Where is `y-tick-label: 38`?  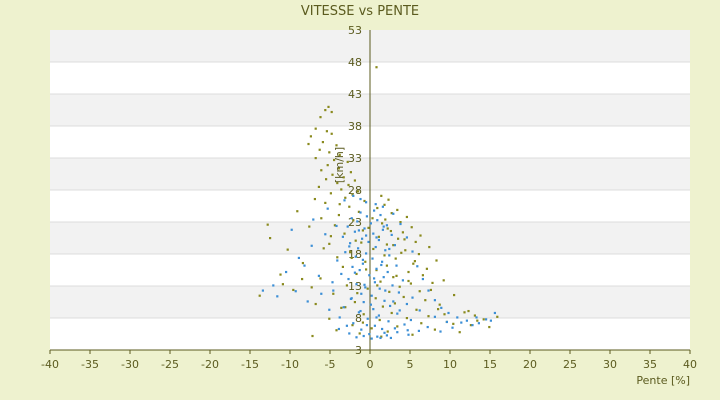
y-tick-label: 38 is located at coordinates (355, 126).